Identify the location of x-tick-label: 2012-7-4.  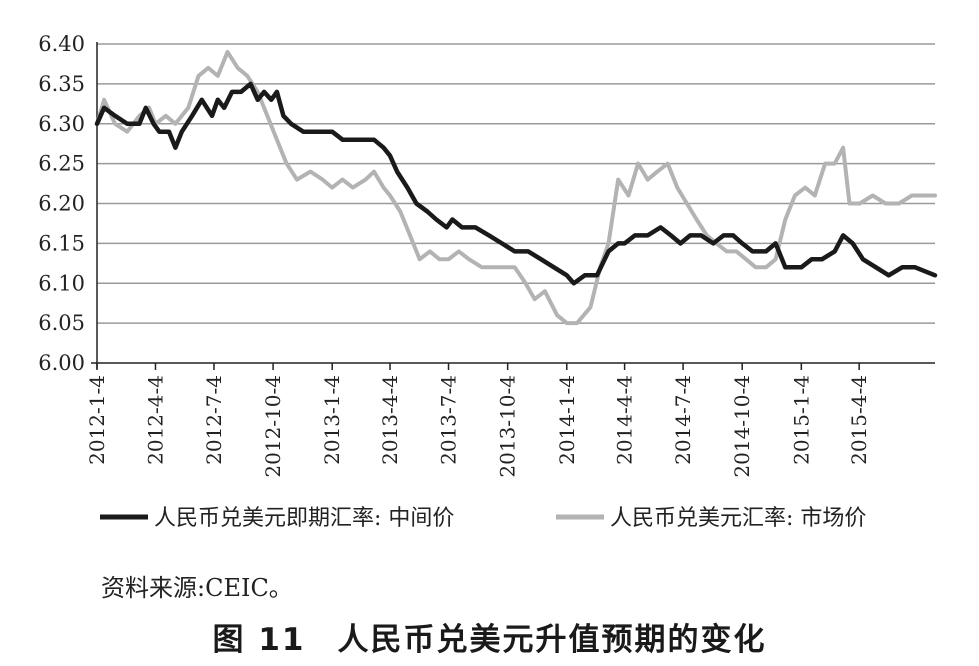
(214, 420).